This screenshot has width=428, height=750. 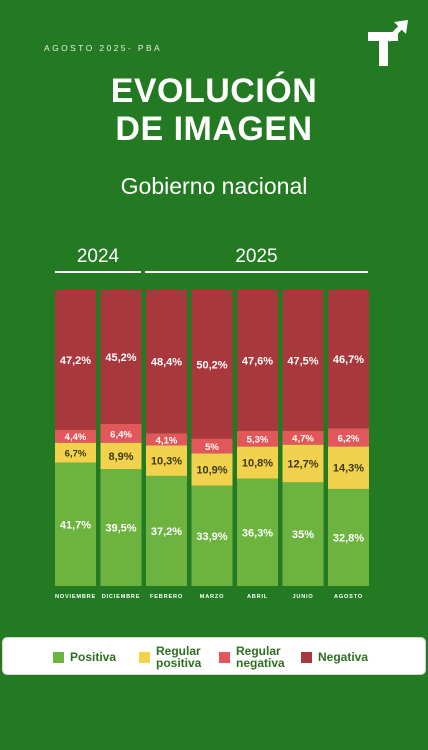 I want to click on bar-positiva-noviembre, so click(x=75, y=524).